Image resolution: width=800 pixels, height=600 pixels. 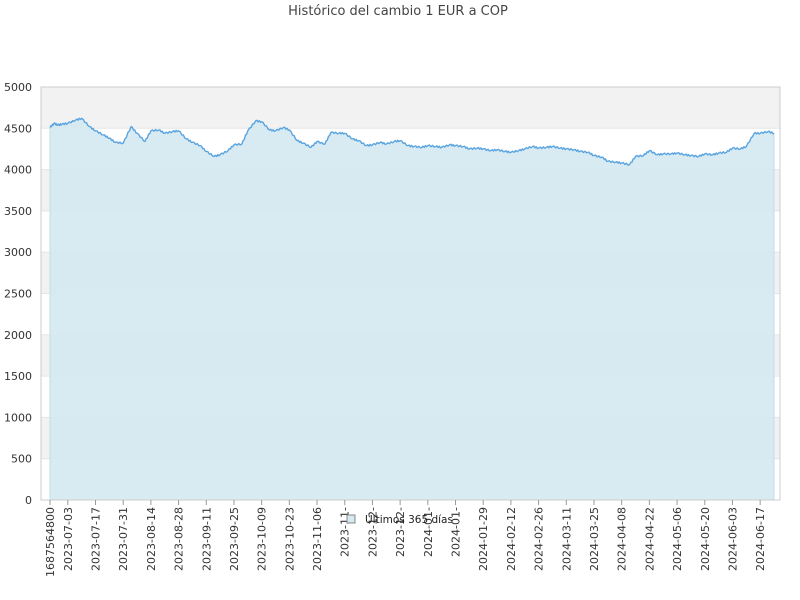 I want to click on y-tick-label: 4000, so click(x=18, y=170).